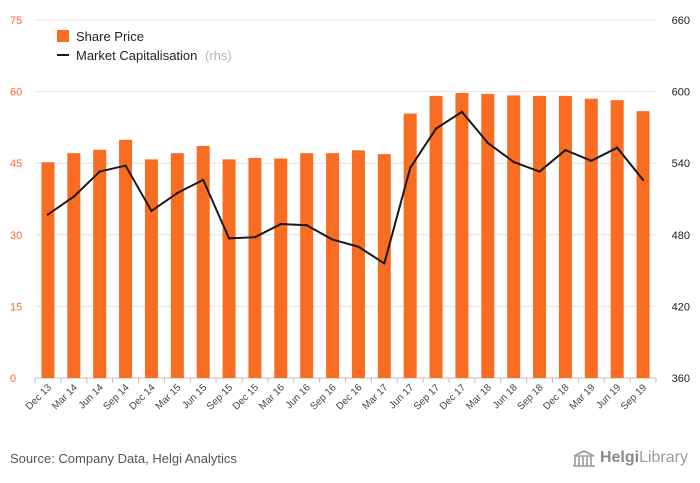 This screenshot has width=700, height=483. I want to click on x-tick-label: Mar 18, so click(479, 397).